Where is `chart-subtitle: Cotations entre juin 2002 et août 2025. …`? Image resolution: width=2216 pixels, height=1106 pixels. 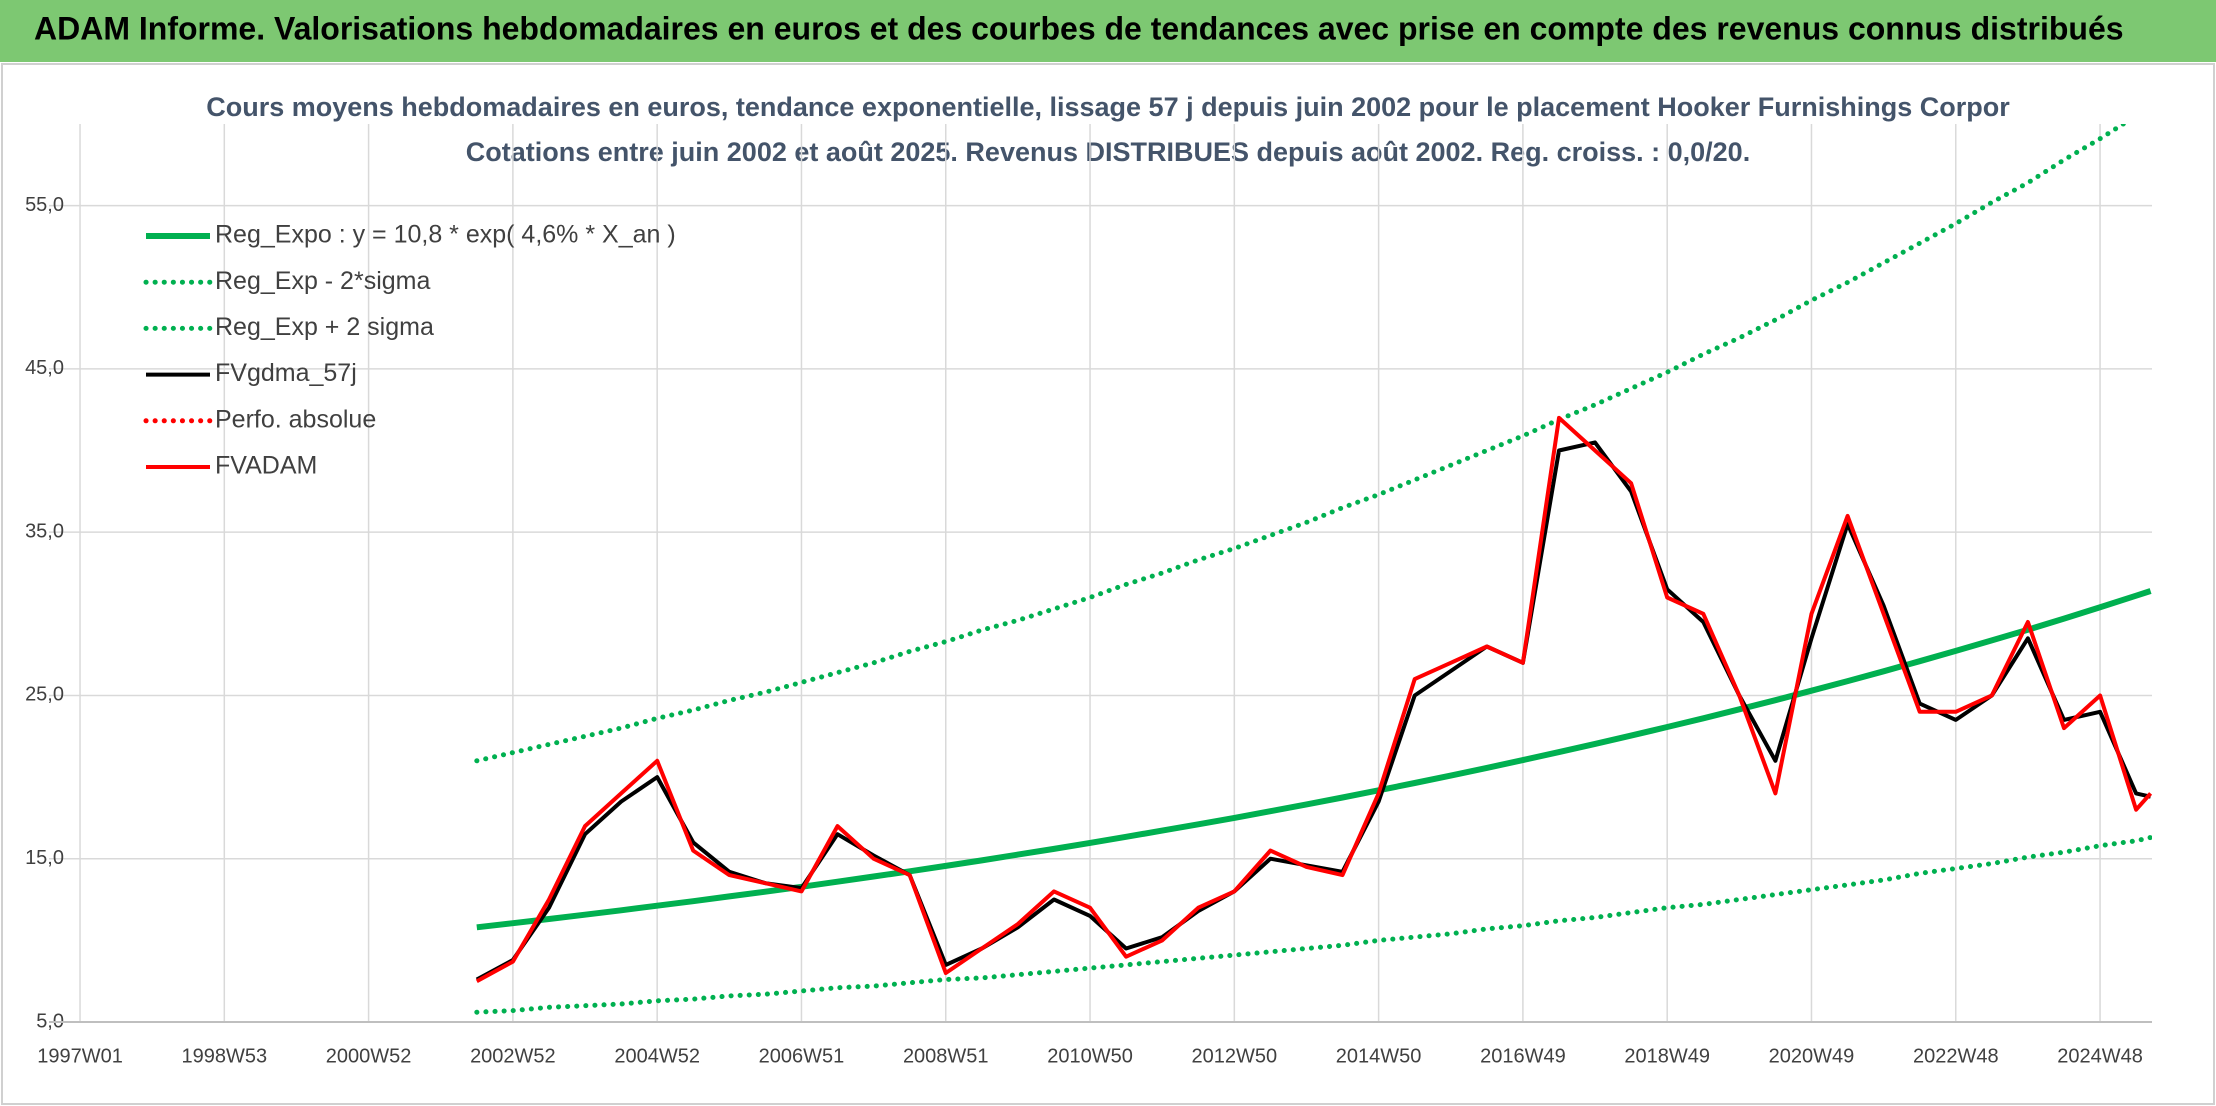 chart-subtitle: Cotations entre juin 2002 et août 2025. … is located at coordinates (1108, 152).